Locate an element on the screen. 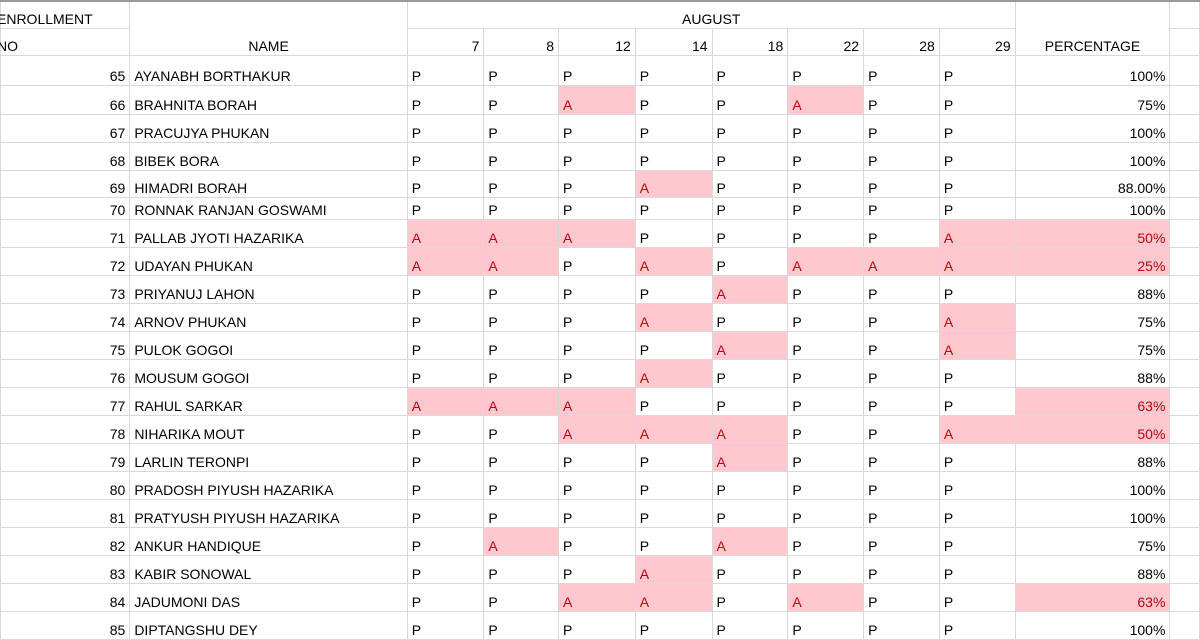 The image size is (1200, 640). student-name-cell: PULOK GOGOI is located at coordinates (268, 345).